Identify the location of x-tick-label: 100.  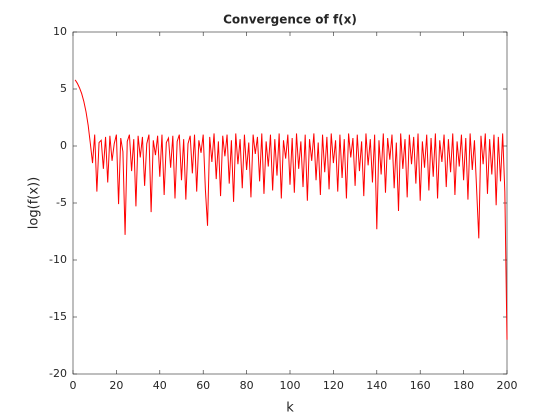
(290, 385).